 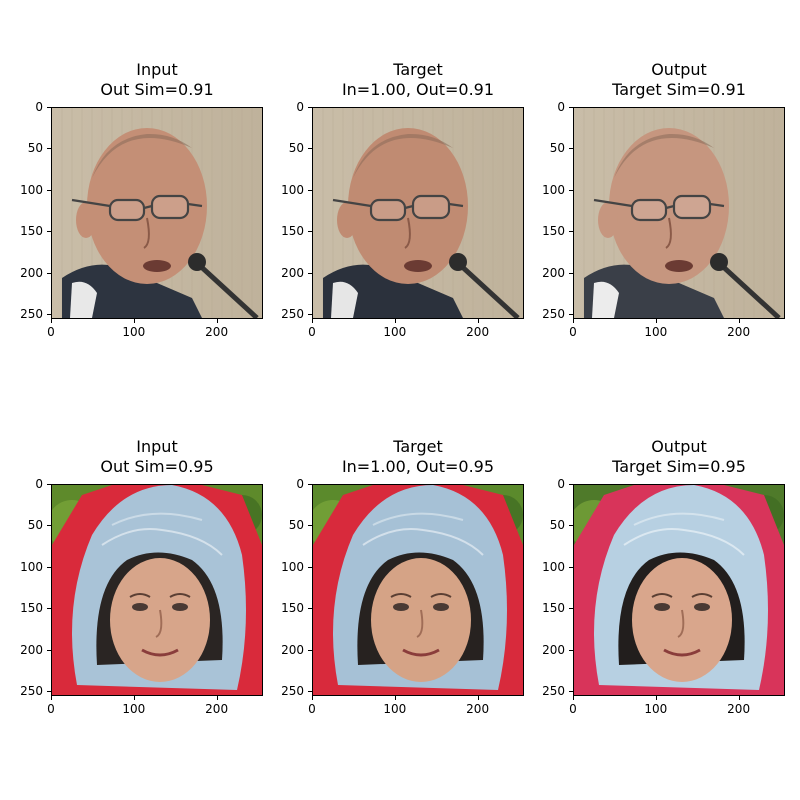 I want to click on panel-title: Input Out Sim=0.91, so click(x=157, y=79).